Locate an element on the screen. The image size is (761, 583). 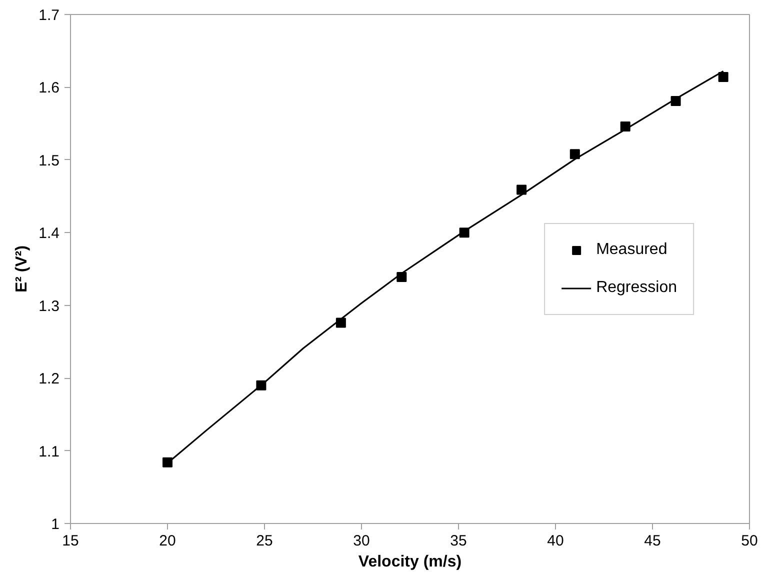
x-tick-label: 35 is located at coordinates (458, 541).